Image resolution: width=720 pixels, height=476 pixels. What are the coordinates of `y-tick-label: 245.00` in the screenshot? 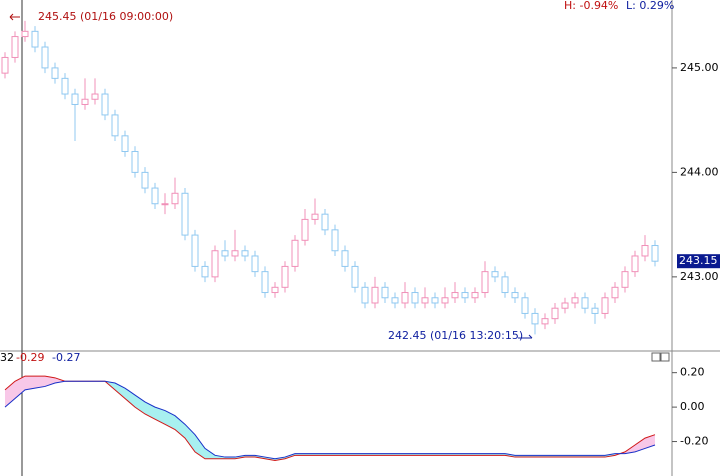 It's located at (699, 67).